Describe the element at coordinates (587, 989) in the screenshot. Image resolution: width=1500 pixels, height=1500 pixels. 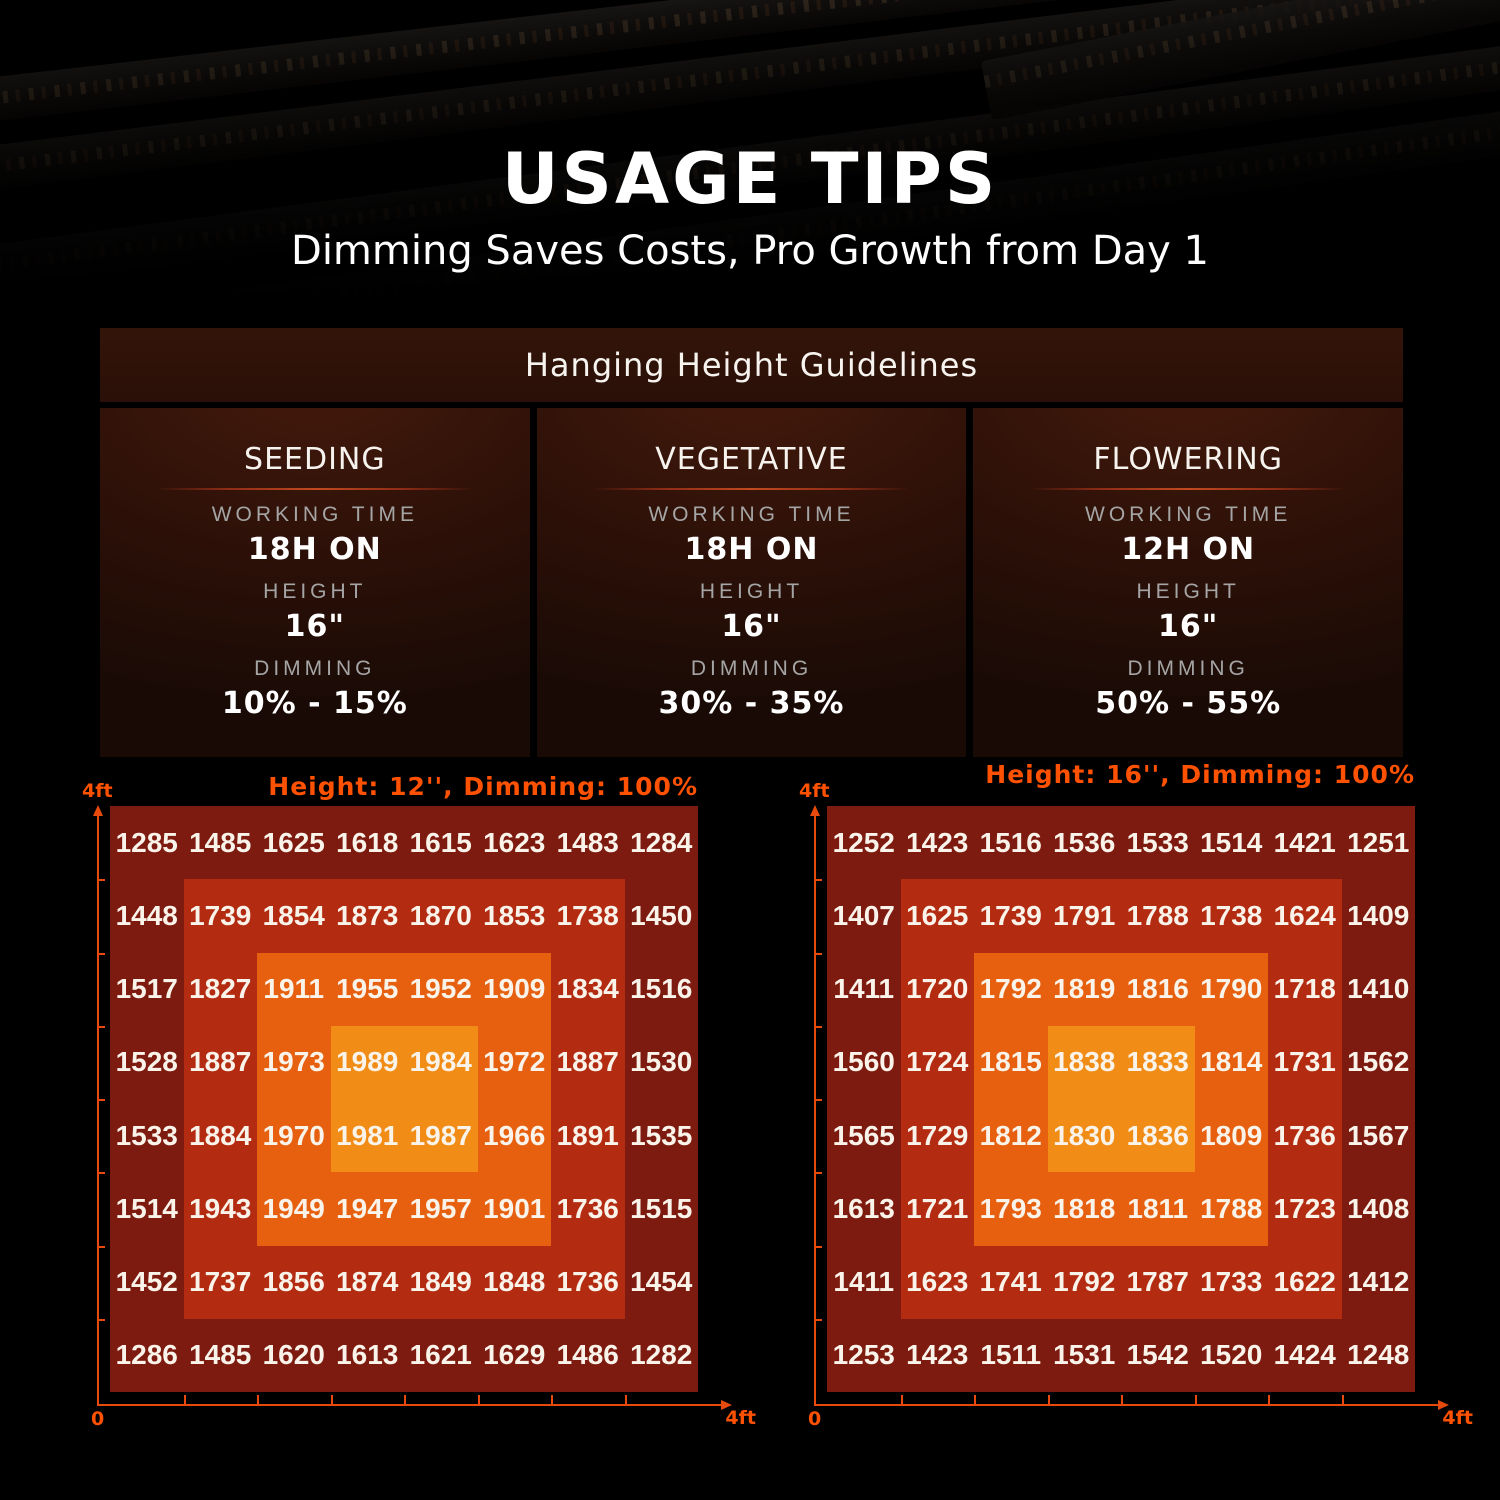
I see `heatmap-cell-value: 1834` at that location.